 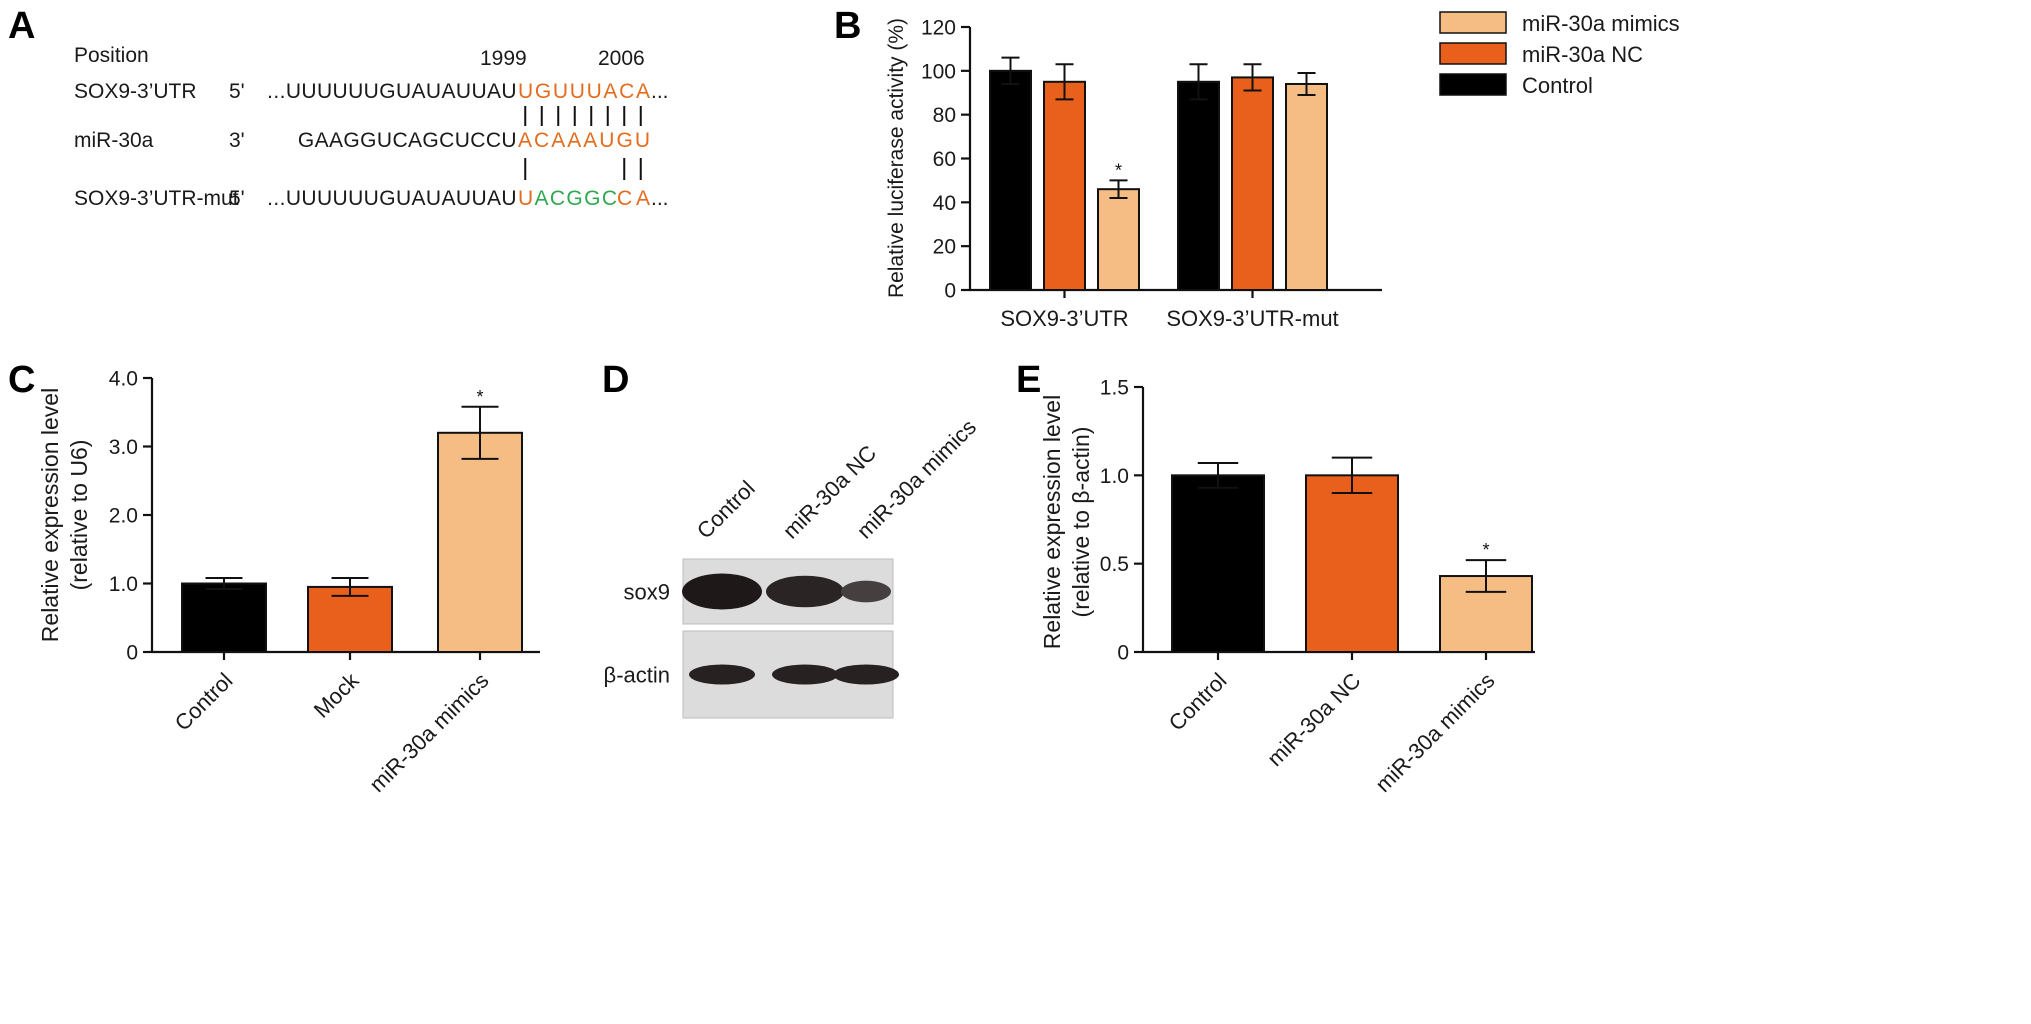 I want to click on y-axis-label-line: Relative luciferase activity (%), so click(x=896, y=158).